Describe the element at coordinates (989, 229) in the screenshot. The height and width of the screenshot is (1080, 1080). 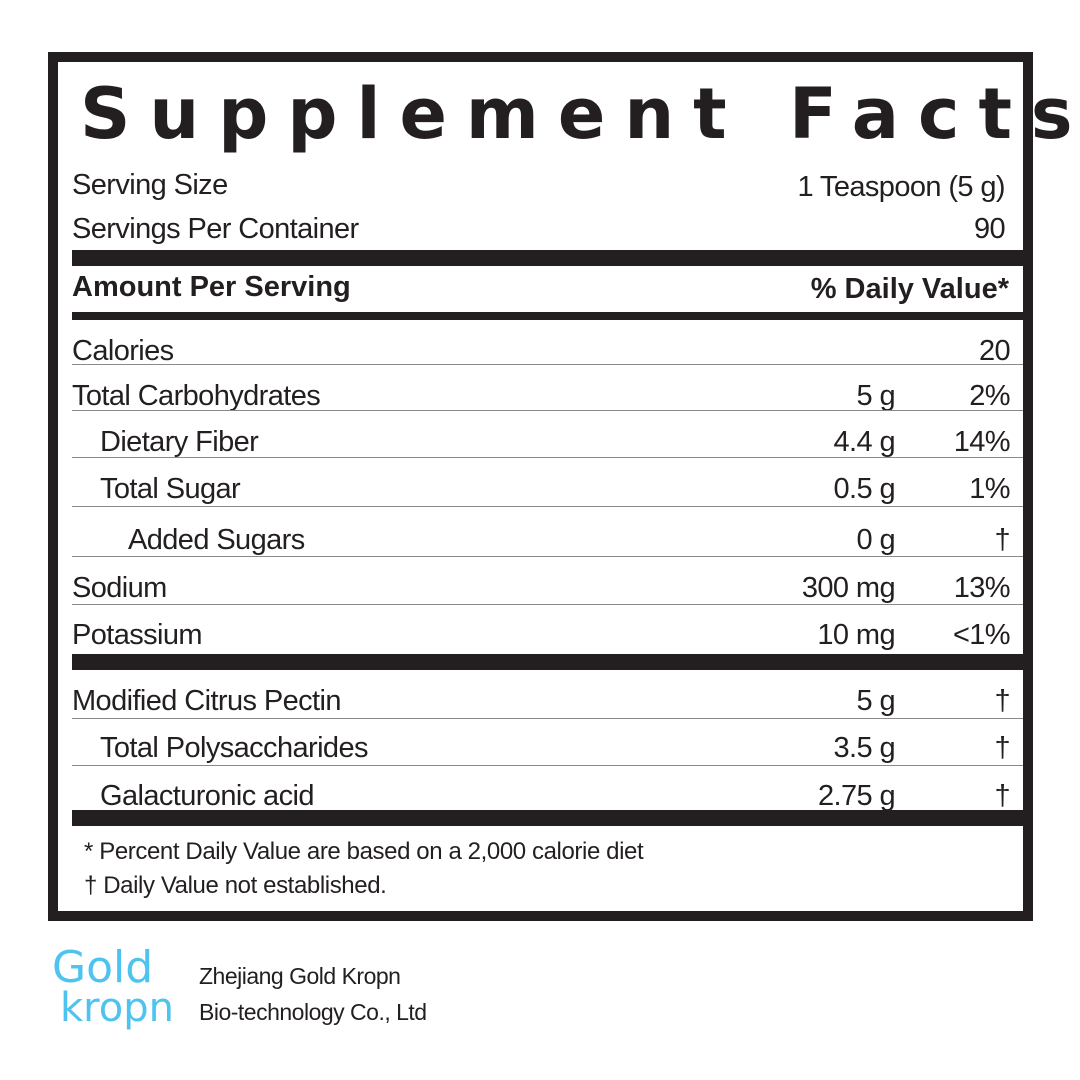
I see `servings-per-container-value: 90` at that location.